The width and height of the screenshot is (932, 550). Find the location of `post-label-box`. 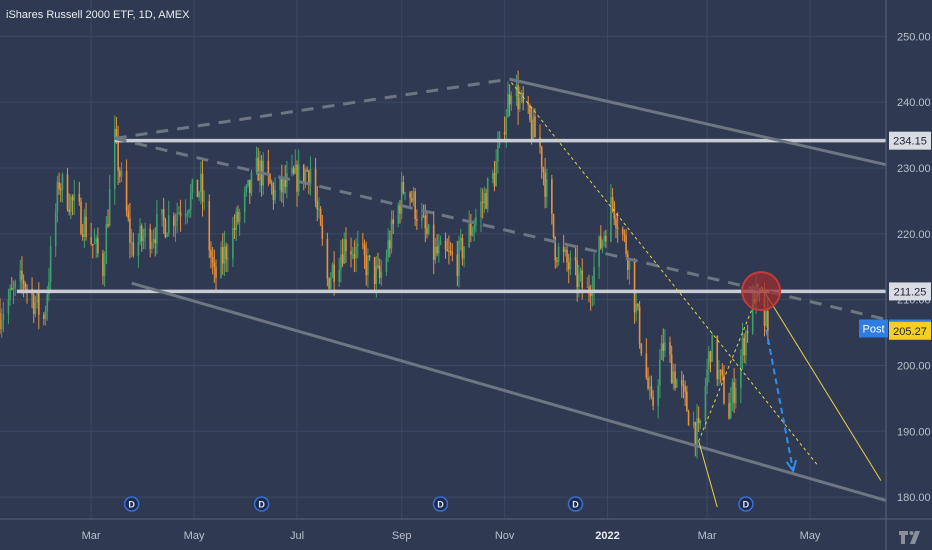

post-label-box is located at coordinates (873, 328).